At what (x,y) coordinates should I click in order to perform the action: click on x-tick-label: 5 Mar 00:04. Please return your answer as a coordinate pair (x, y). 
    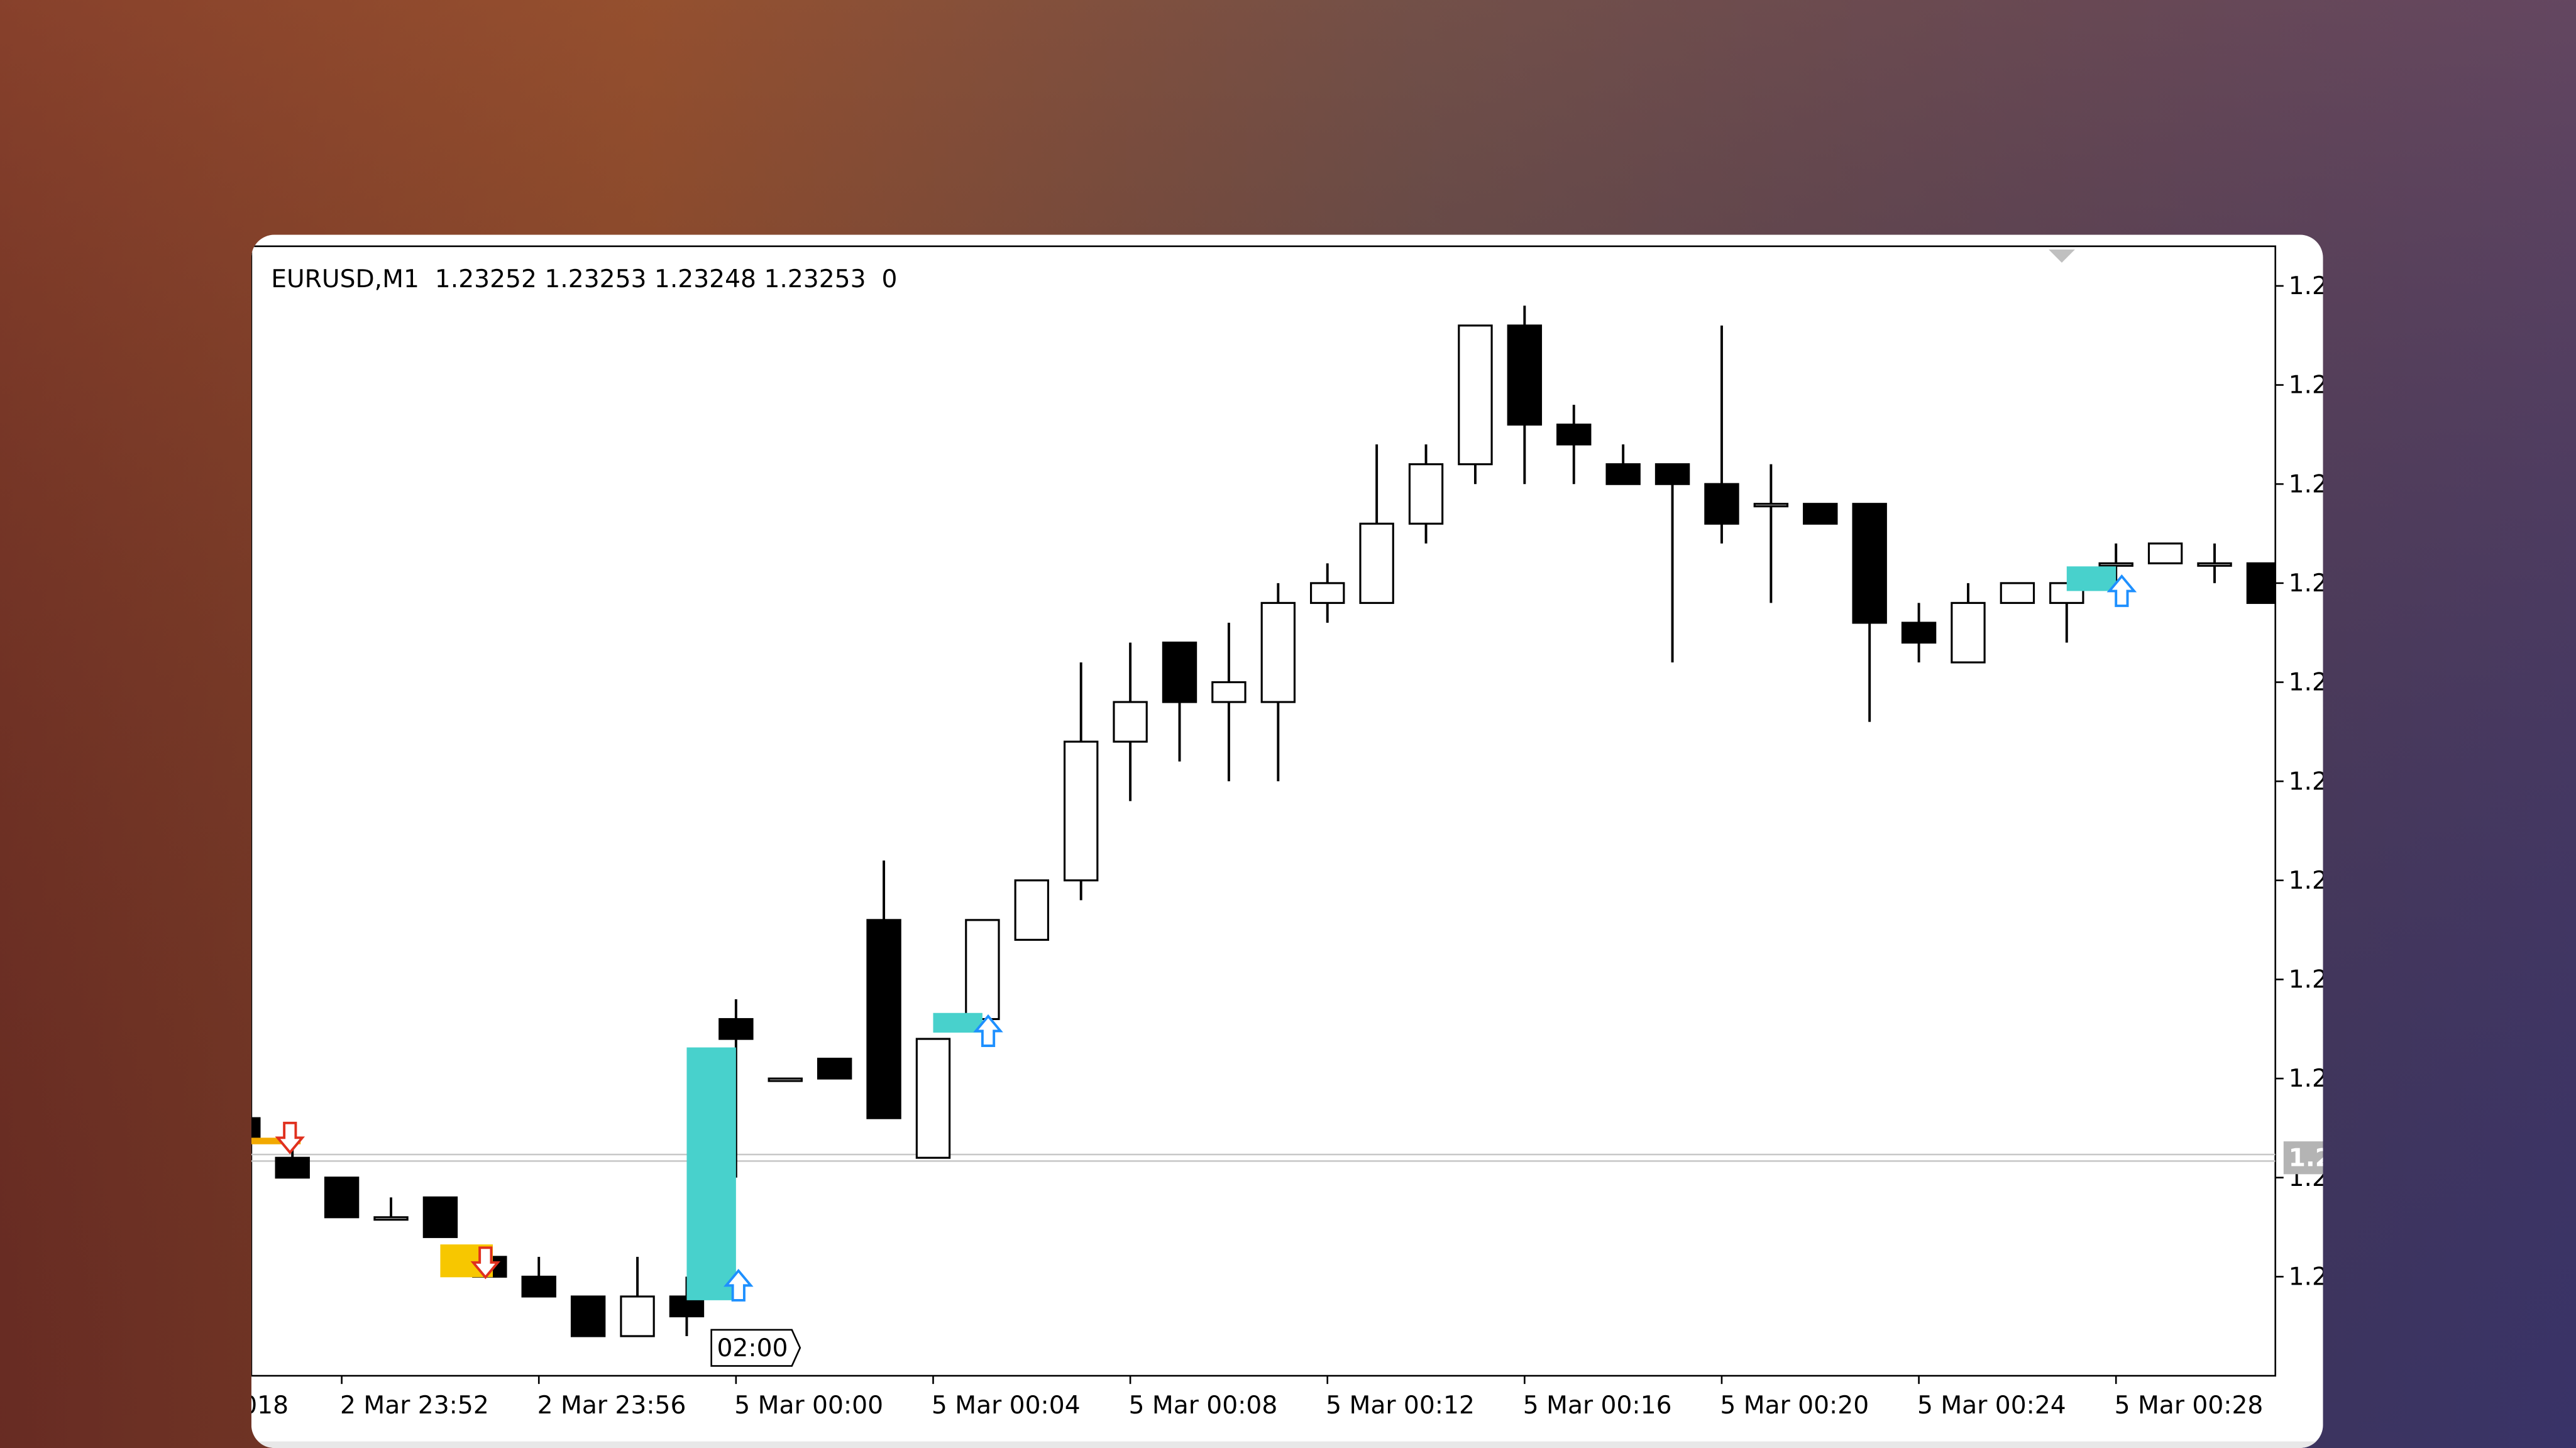
    Looking at the image, I should click on (1007, 1405).